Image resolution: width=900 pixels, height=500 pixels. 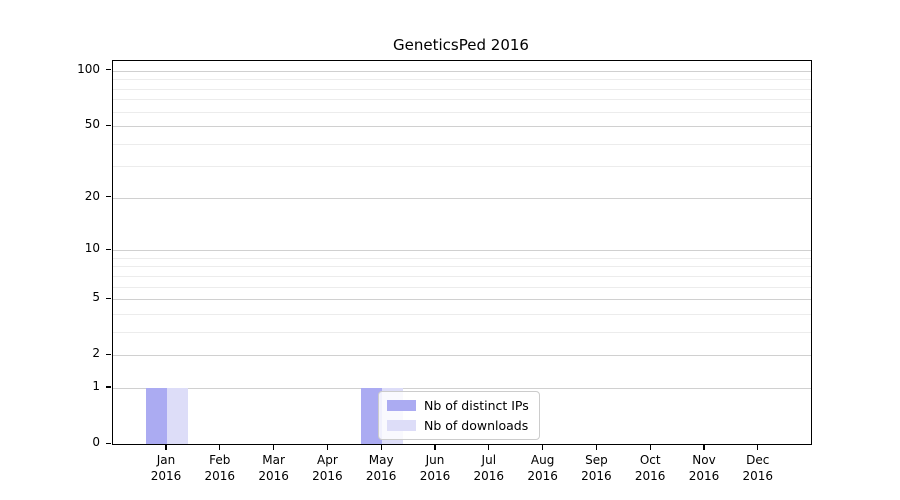 What do you see at coordinates (274, 447) in the screenshot?
I see `x-tick-mar` at bounding box center [274, 447].